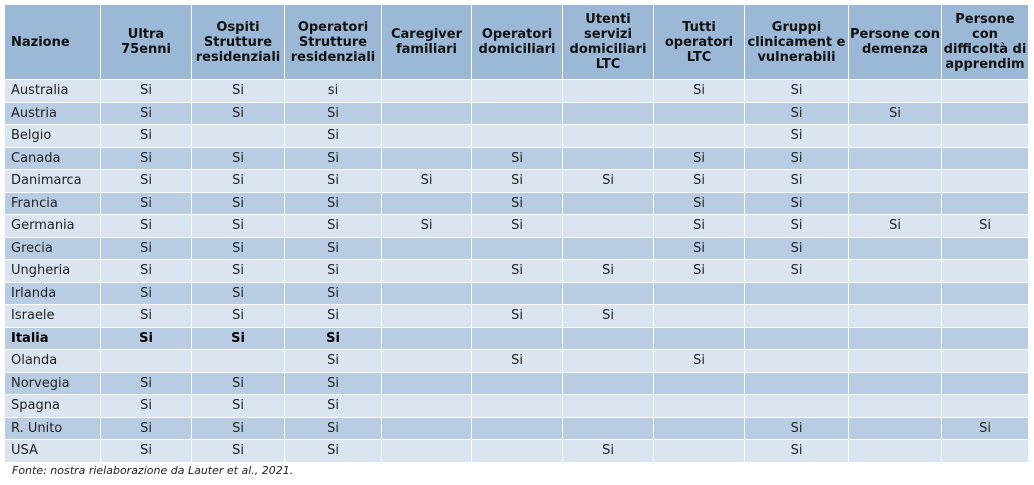 The height and width of the screenshot is (485, 1034). I want to click on table-row: Austria Si Si Si Si Si, so click(516, 113).